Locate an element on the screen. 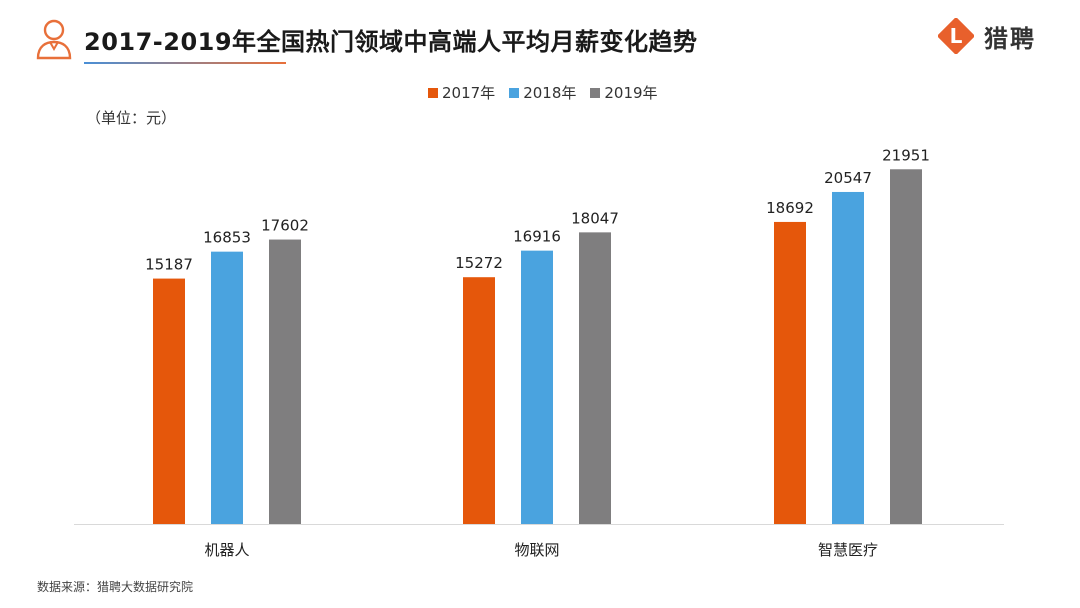 This screenshot has height=608, width=1080. data-label: 16853 is located at coordinates (227, 238).